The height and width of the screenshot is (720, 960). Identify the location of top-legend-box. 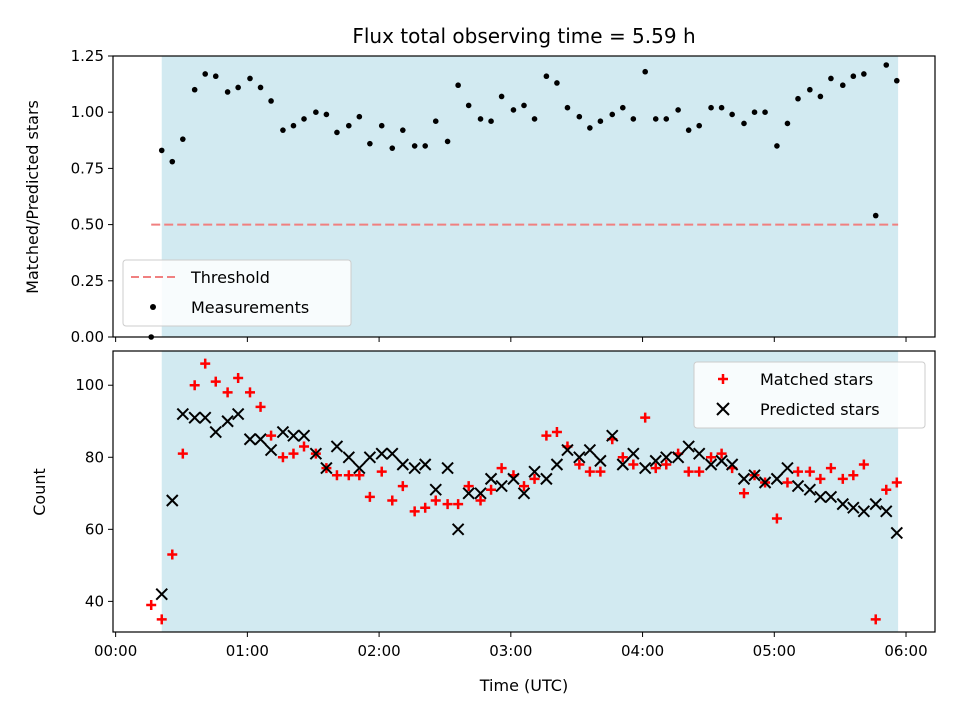
(237, 293).